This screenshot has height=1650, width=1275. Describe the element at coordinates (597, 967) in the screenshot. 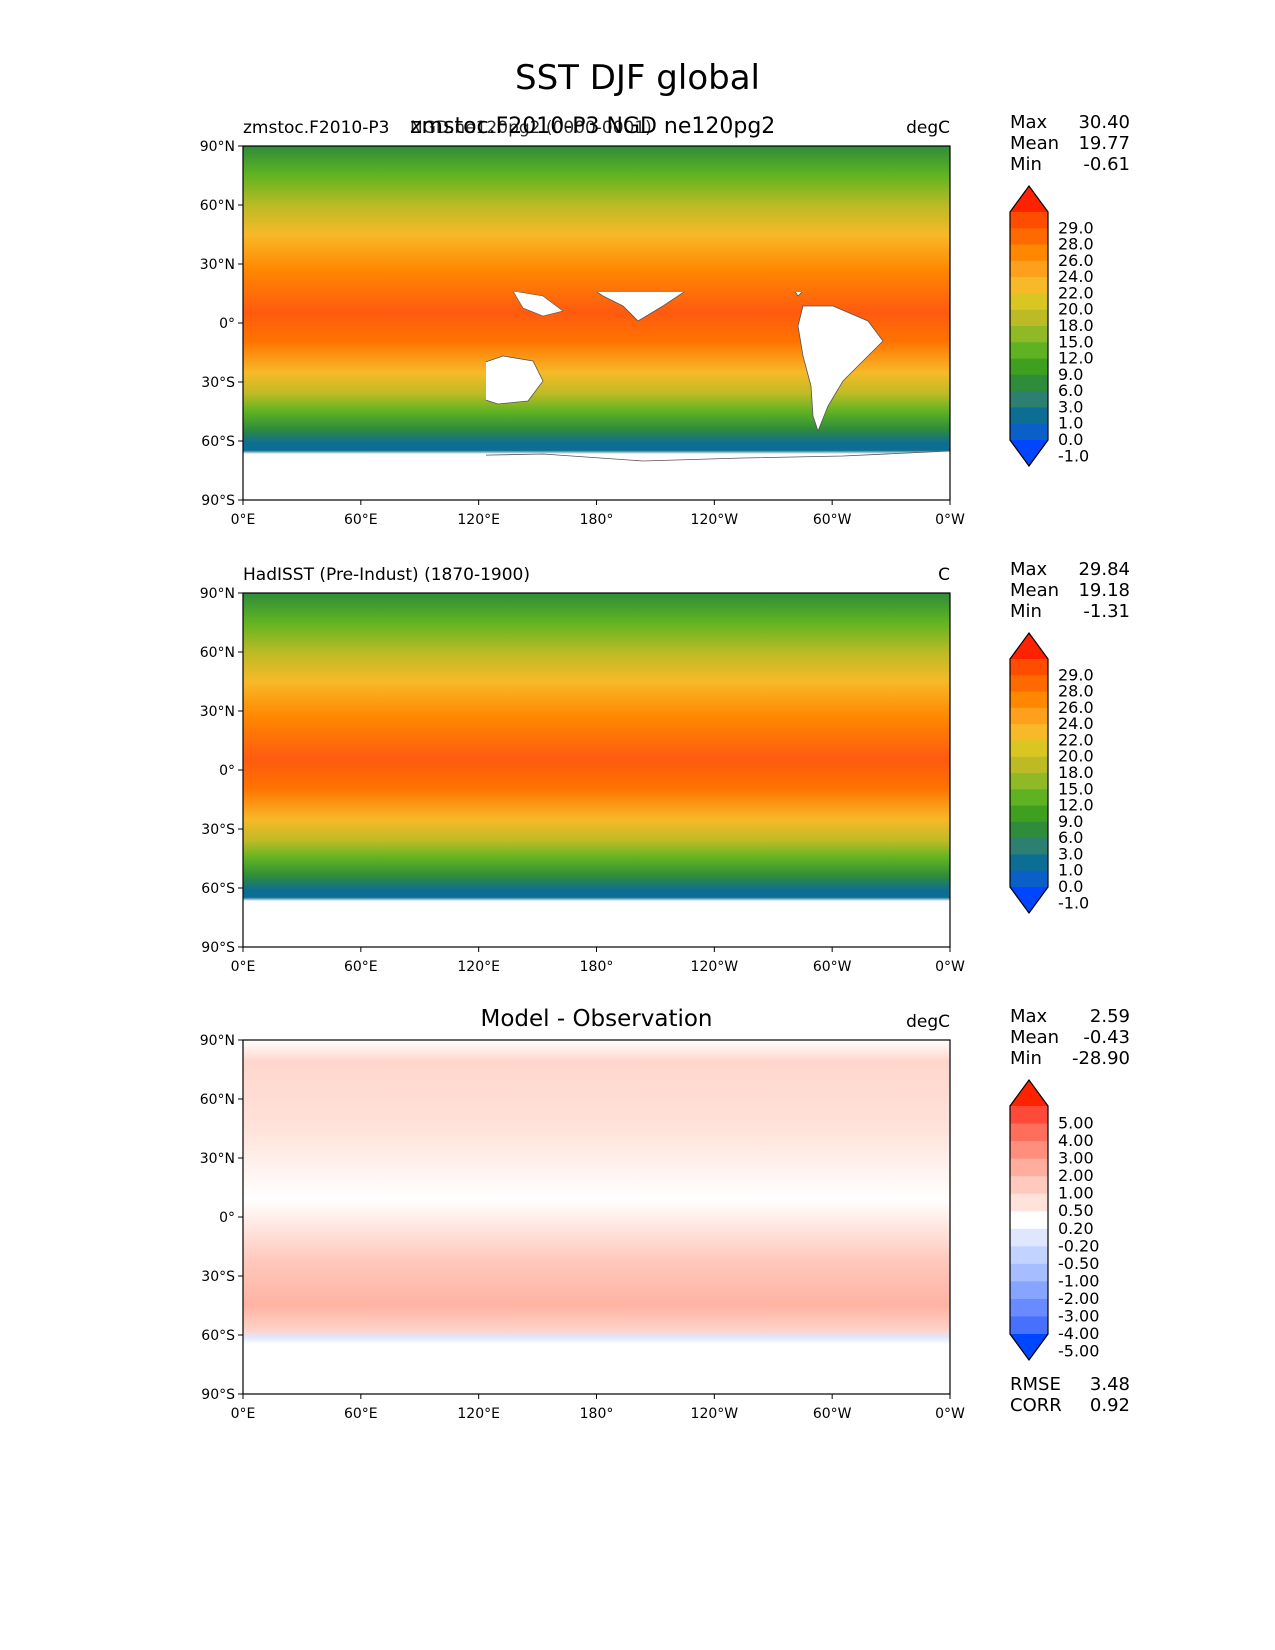

I see `lon-tick-label: 180°` at that location.